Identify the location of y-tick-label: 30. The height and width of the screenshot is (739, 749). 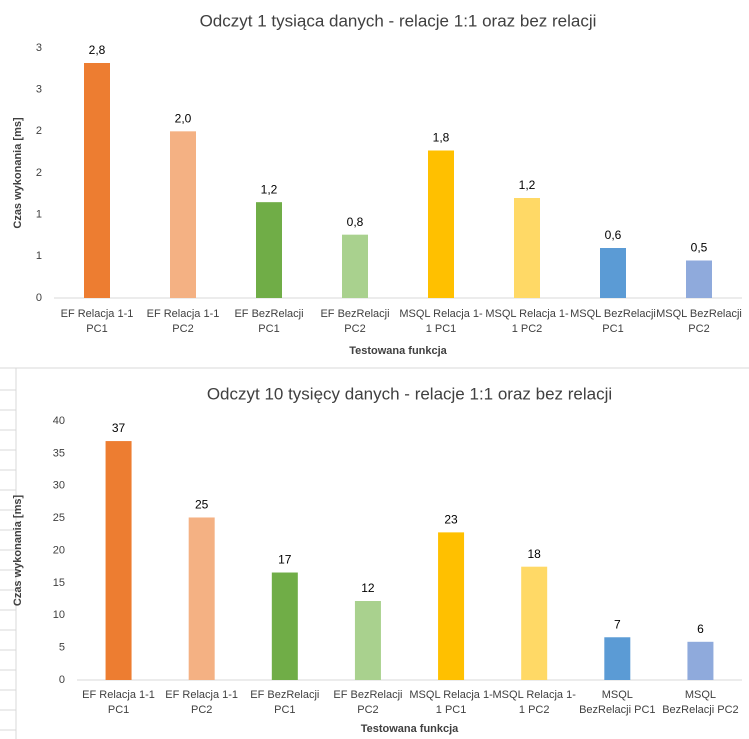
(59, 486).